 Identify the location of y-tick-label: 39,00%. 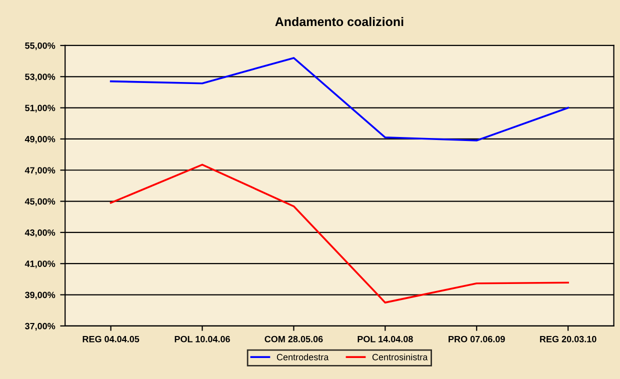
(40, 296).